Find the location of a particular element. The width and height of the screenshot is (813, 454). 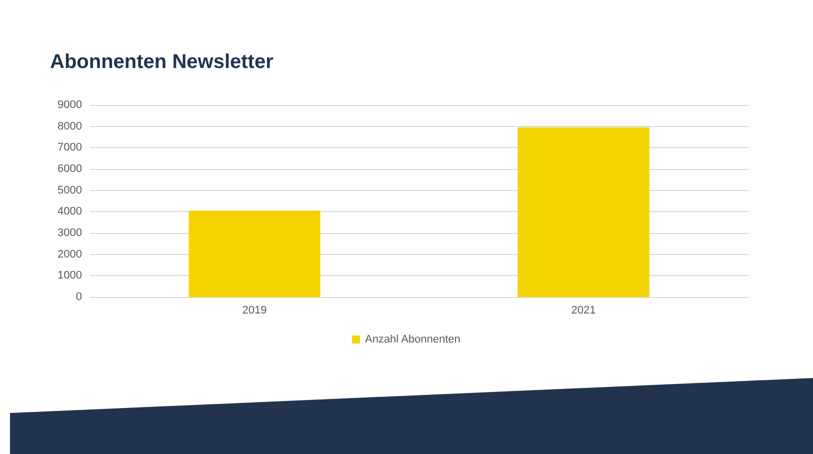

y-tick-label: 1000 is located at coordinates (70, 276).